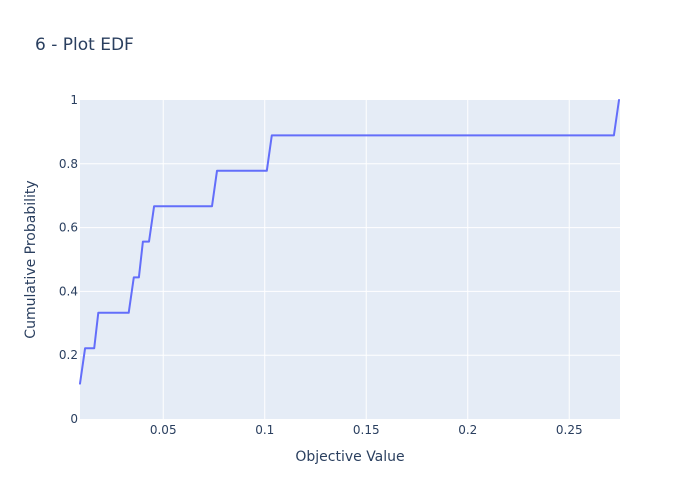 The width and height of the screenshot is (700, 500). I want to click on y-tick-label: 1, so click(74, 100).